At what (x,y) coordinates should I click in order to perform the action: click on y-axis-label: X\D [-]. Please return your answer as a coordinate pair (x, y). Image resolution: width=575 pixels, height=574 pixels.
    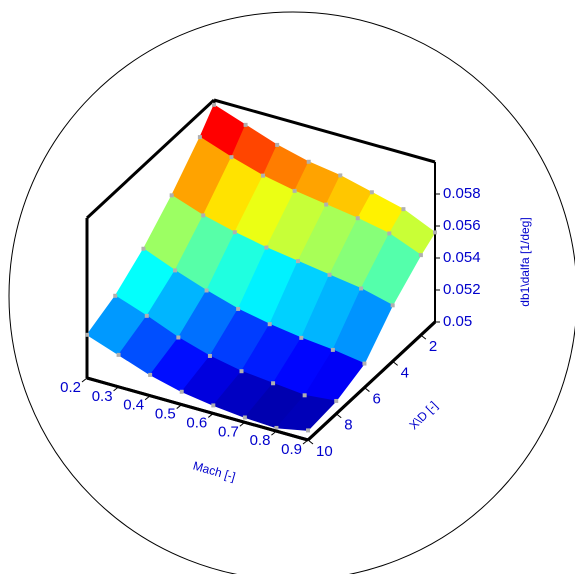
    Looking at the image, I should click on (423, 415).